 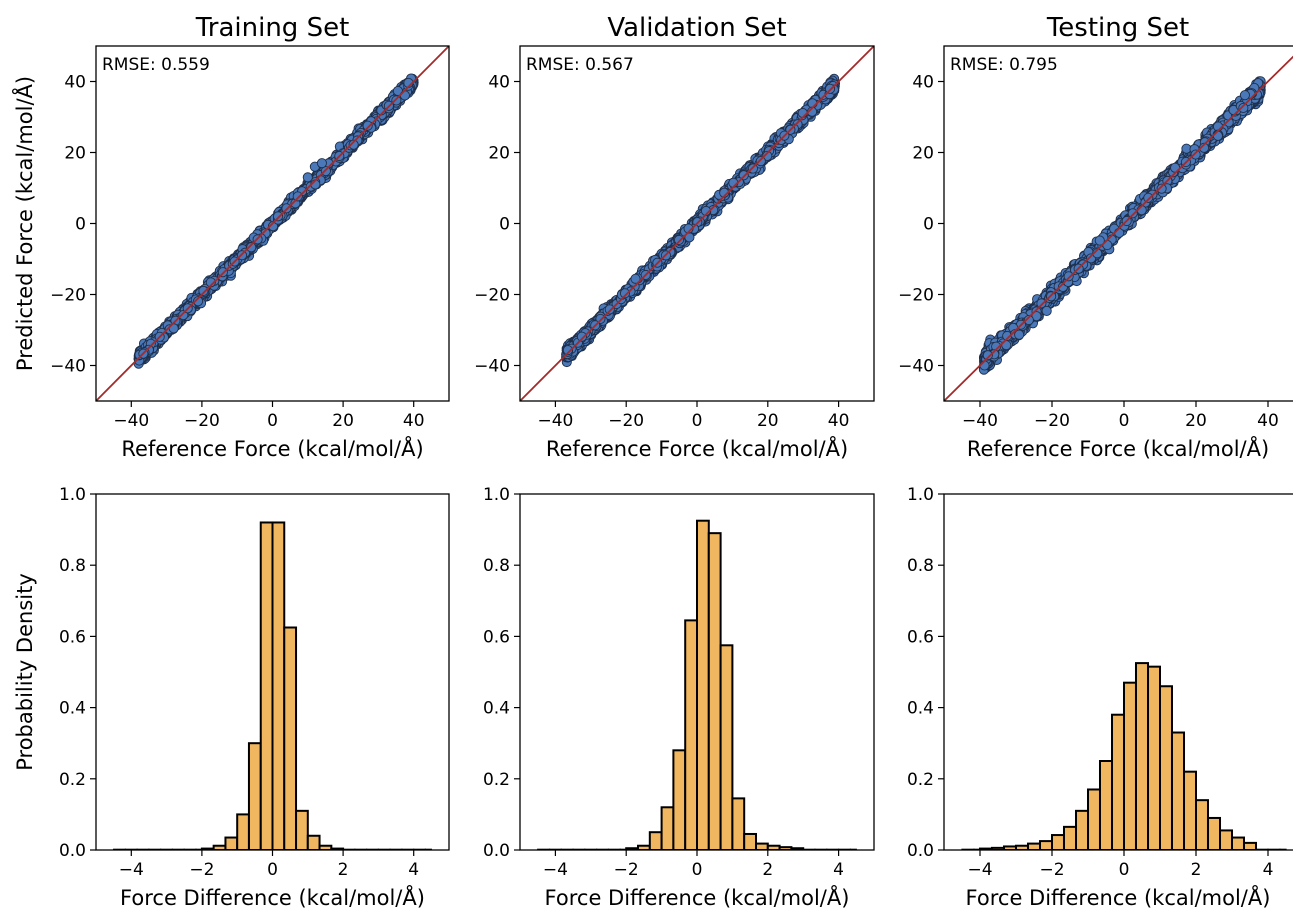 What do you see at coordinates (68, 296) in the screenshot?
I see `y-tick-label: −20` at bounding box center [68, 296].